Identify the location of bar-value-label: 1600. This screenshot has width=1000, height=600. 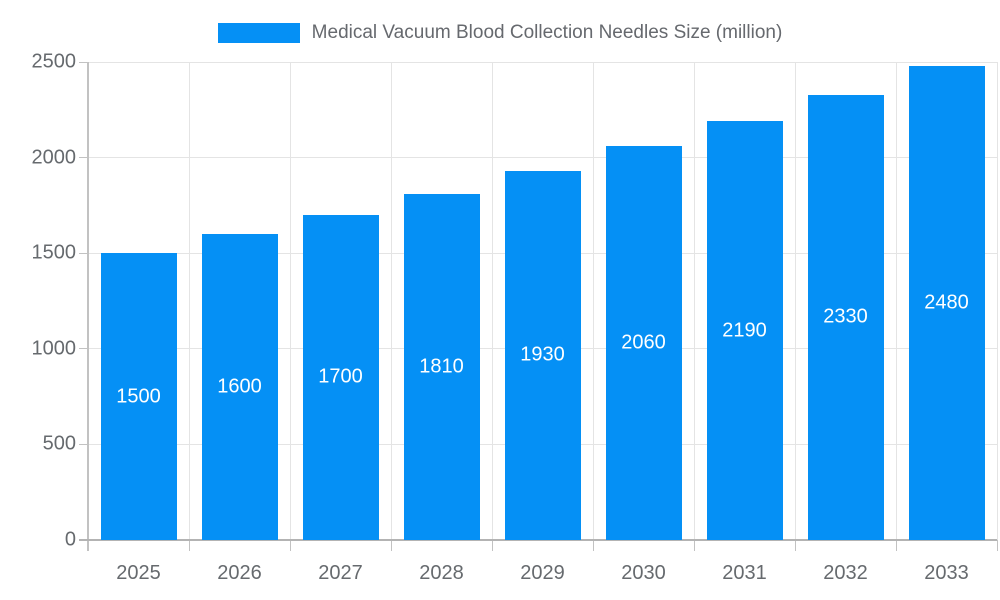
(239, 386).